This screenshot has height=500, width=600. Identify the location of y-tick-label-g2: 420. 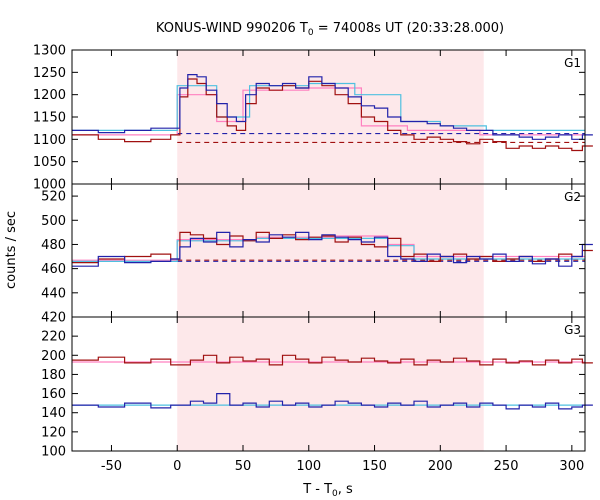
(53, 318).